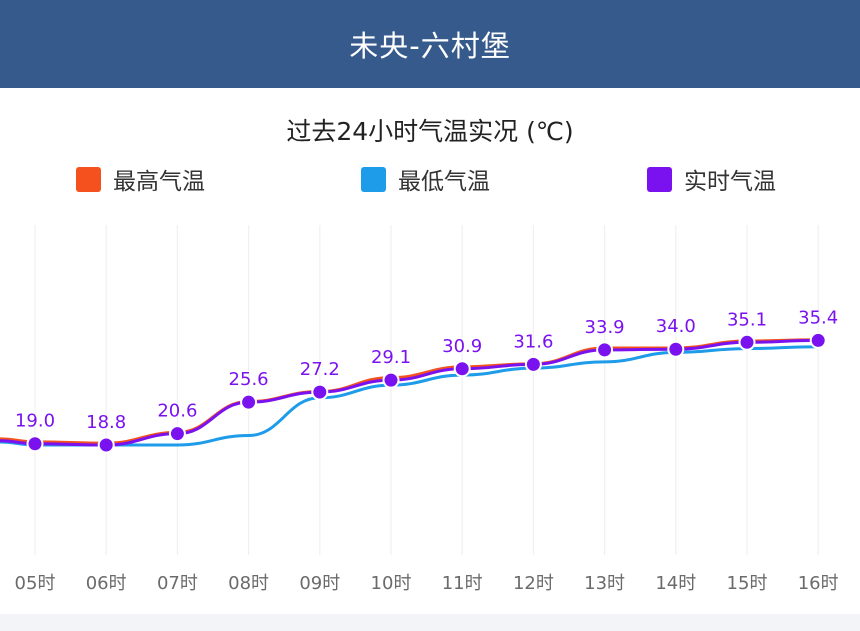  What do you see at coordinates (373, 179) in the screenshot?
I see `legend-swatch-min` at bounding box center [373, 179].